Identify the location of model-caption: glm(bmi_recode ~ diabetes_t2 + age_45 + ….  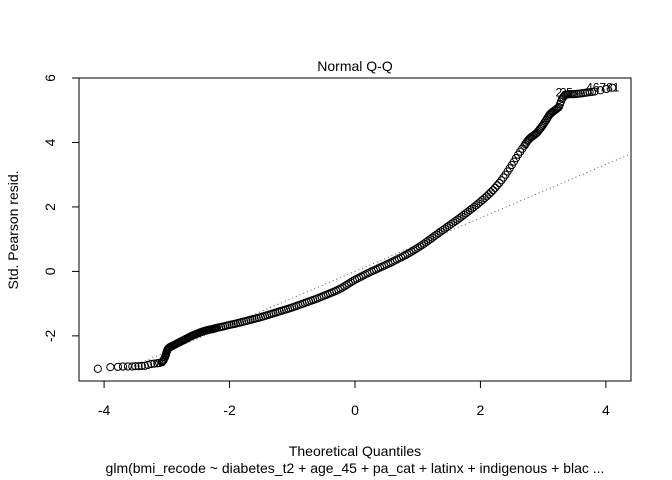
(355, 468).